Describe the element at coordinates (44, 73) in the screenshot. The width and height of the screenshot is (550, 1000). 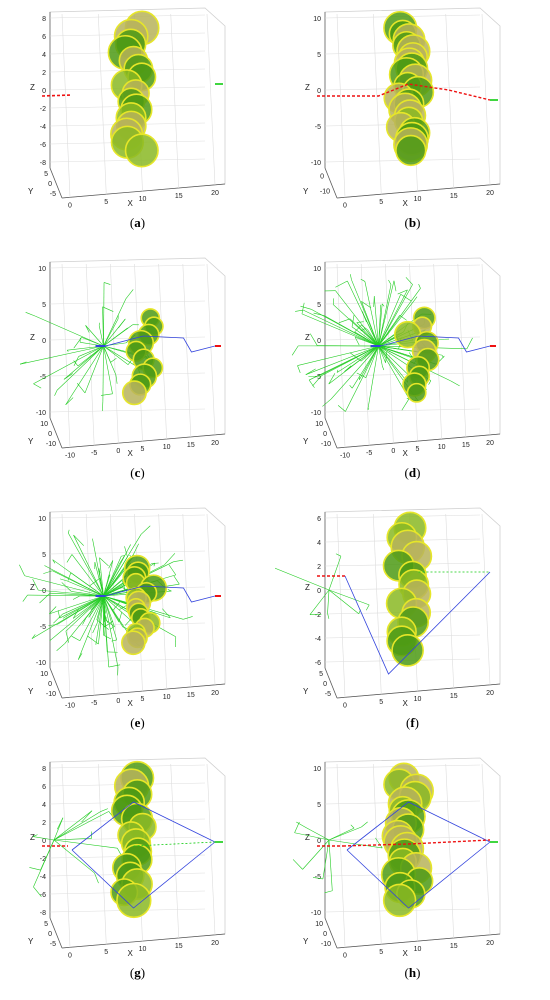
I see `z-tick-label: 2` at that location.